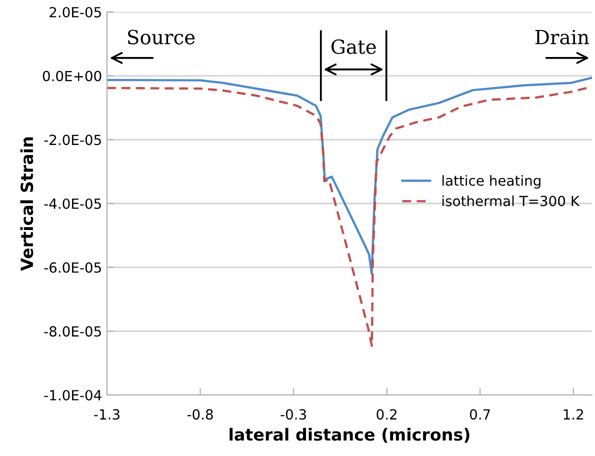 Image resolution: width=595 pixels, height=456 pixels. What do you see at coordinates (161, 37) in the screenshot?
I see `annotation: Source` at bounding box center [161, 37].